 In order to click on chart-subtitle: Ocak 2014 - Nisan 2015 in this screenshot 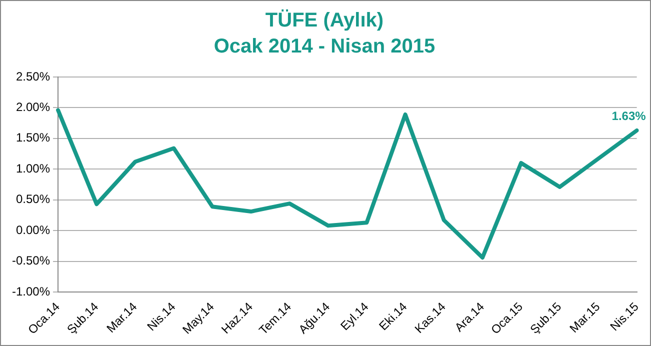, I will do `click(325, 47)`.